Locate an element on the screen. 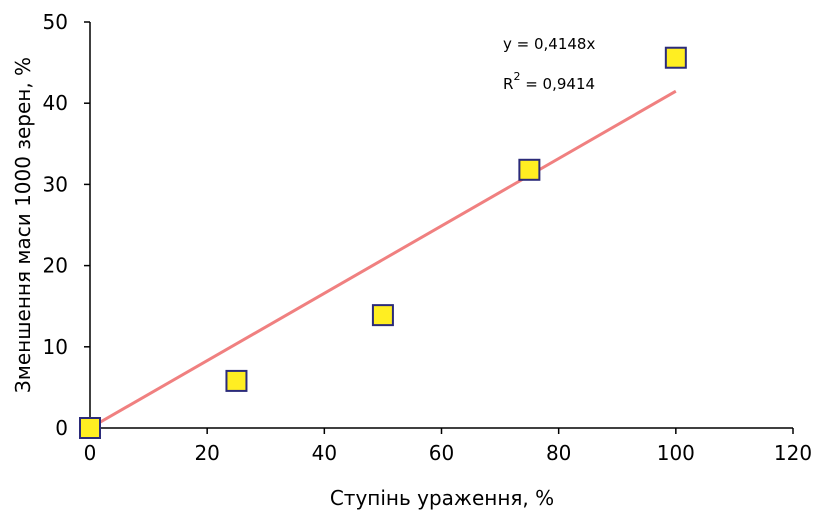 The image size is (816, 511). x-axis-title: Ступінь ураження, % is located at coordinates (442, 498).